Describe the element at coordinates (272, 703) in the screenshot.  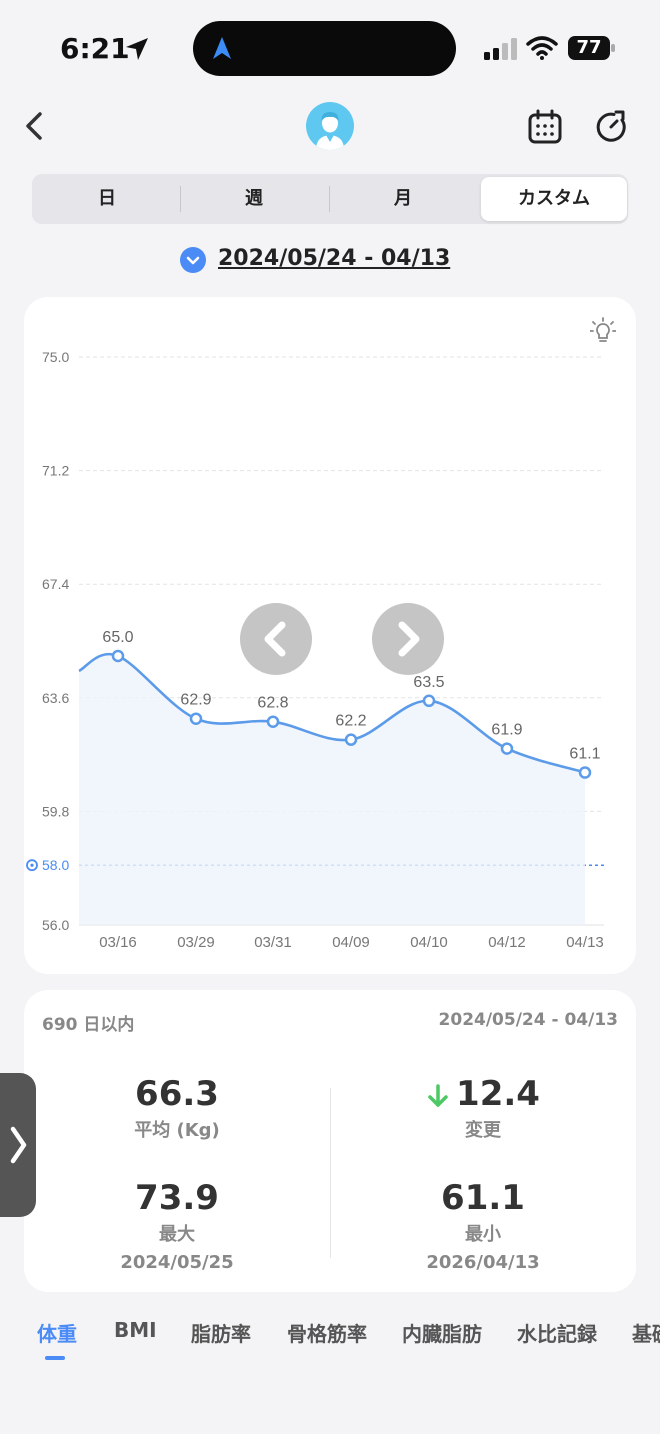
I see `data-label: 62.8` at that location.